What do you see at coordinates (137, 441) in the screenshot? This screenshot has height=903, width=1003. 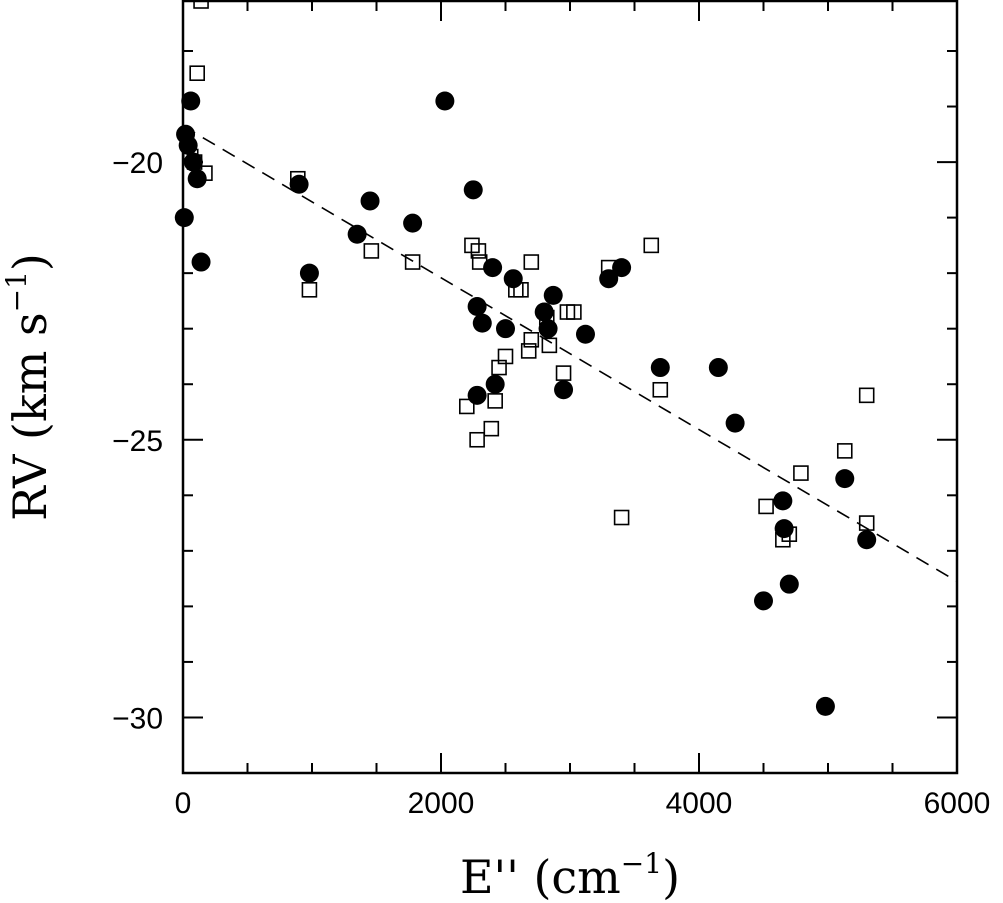 I see `y-tick-label: −25` at bounding box center [137, 441].